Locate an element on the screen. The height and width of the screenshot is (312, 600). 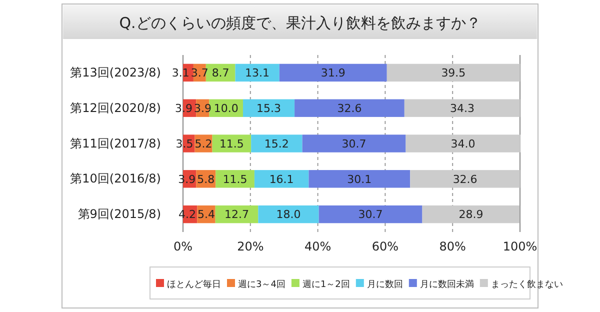
data-label: 15.2 is located at coordinates (276, 143).